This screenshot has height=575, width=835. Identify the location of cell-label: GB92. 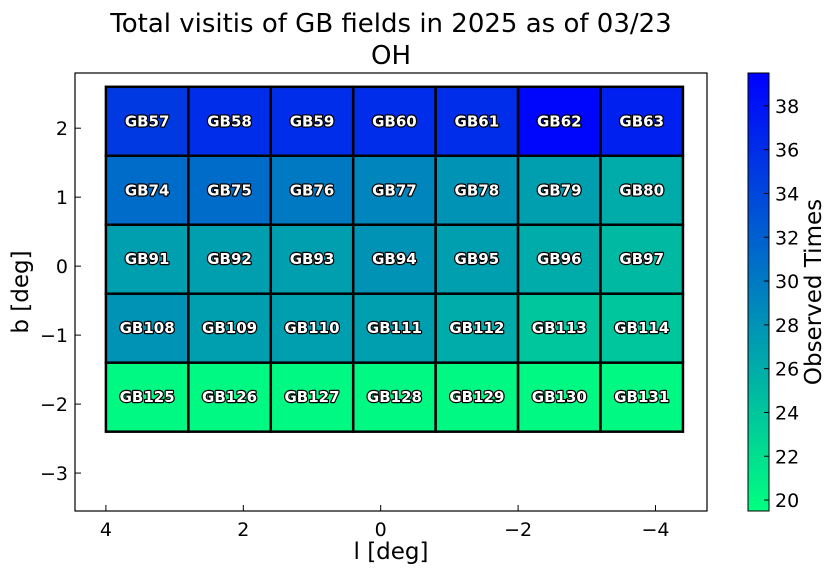
(229, 259).